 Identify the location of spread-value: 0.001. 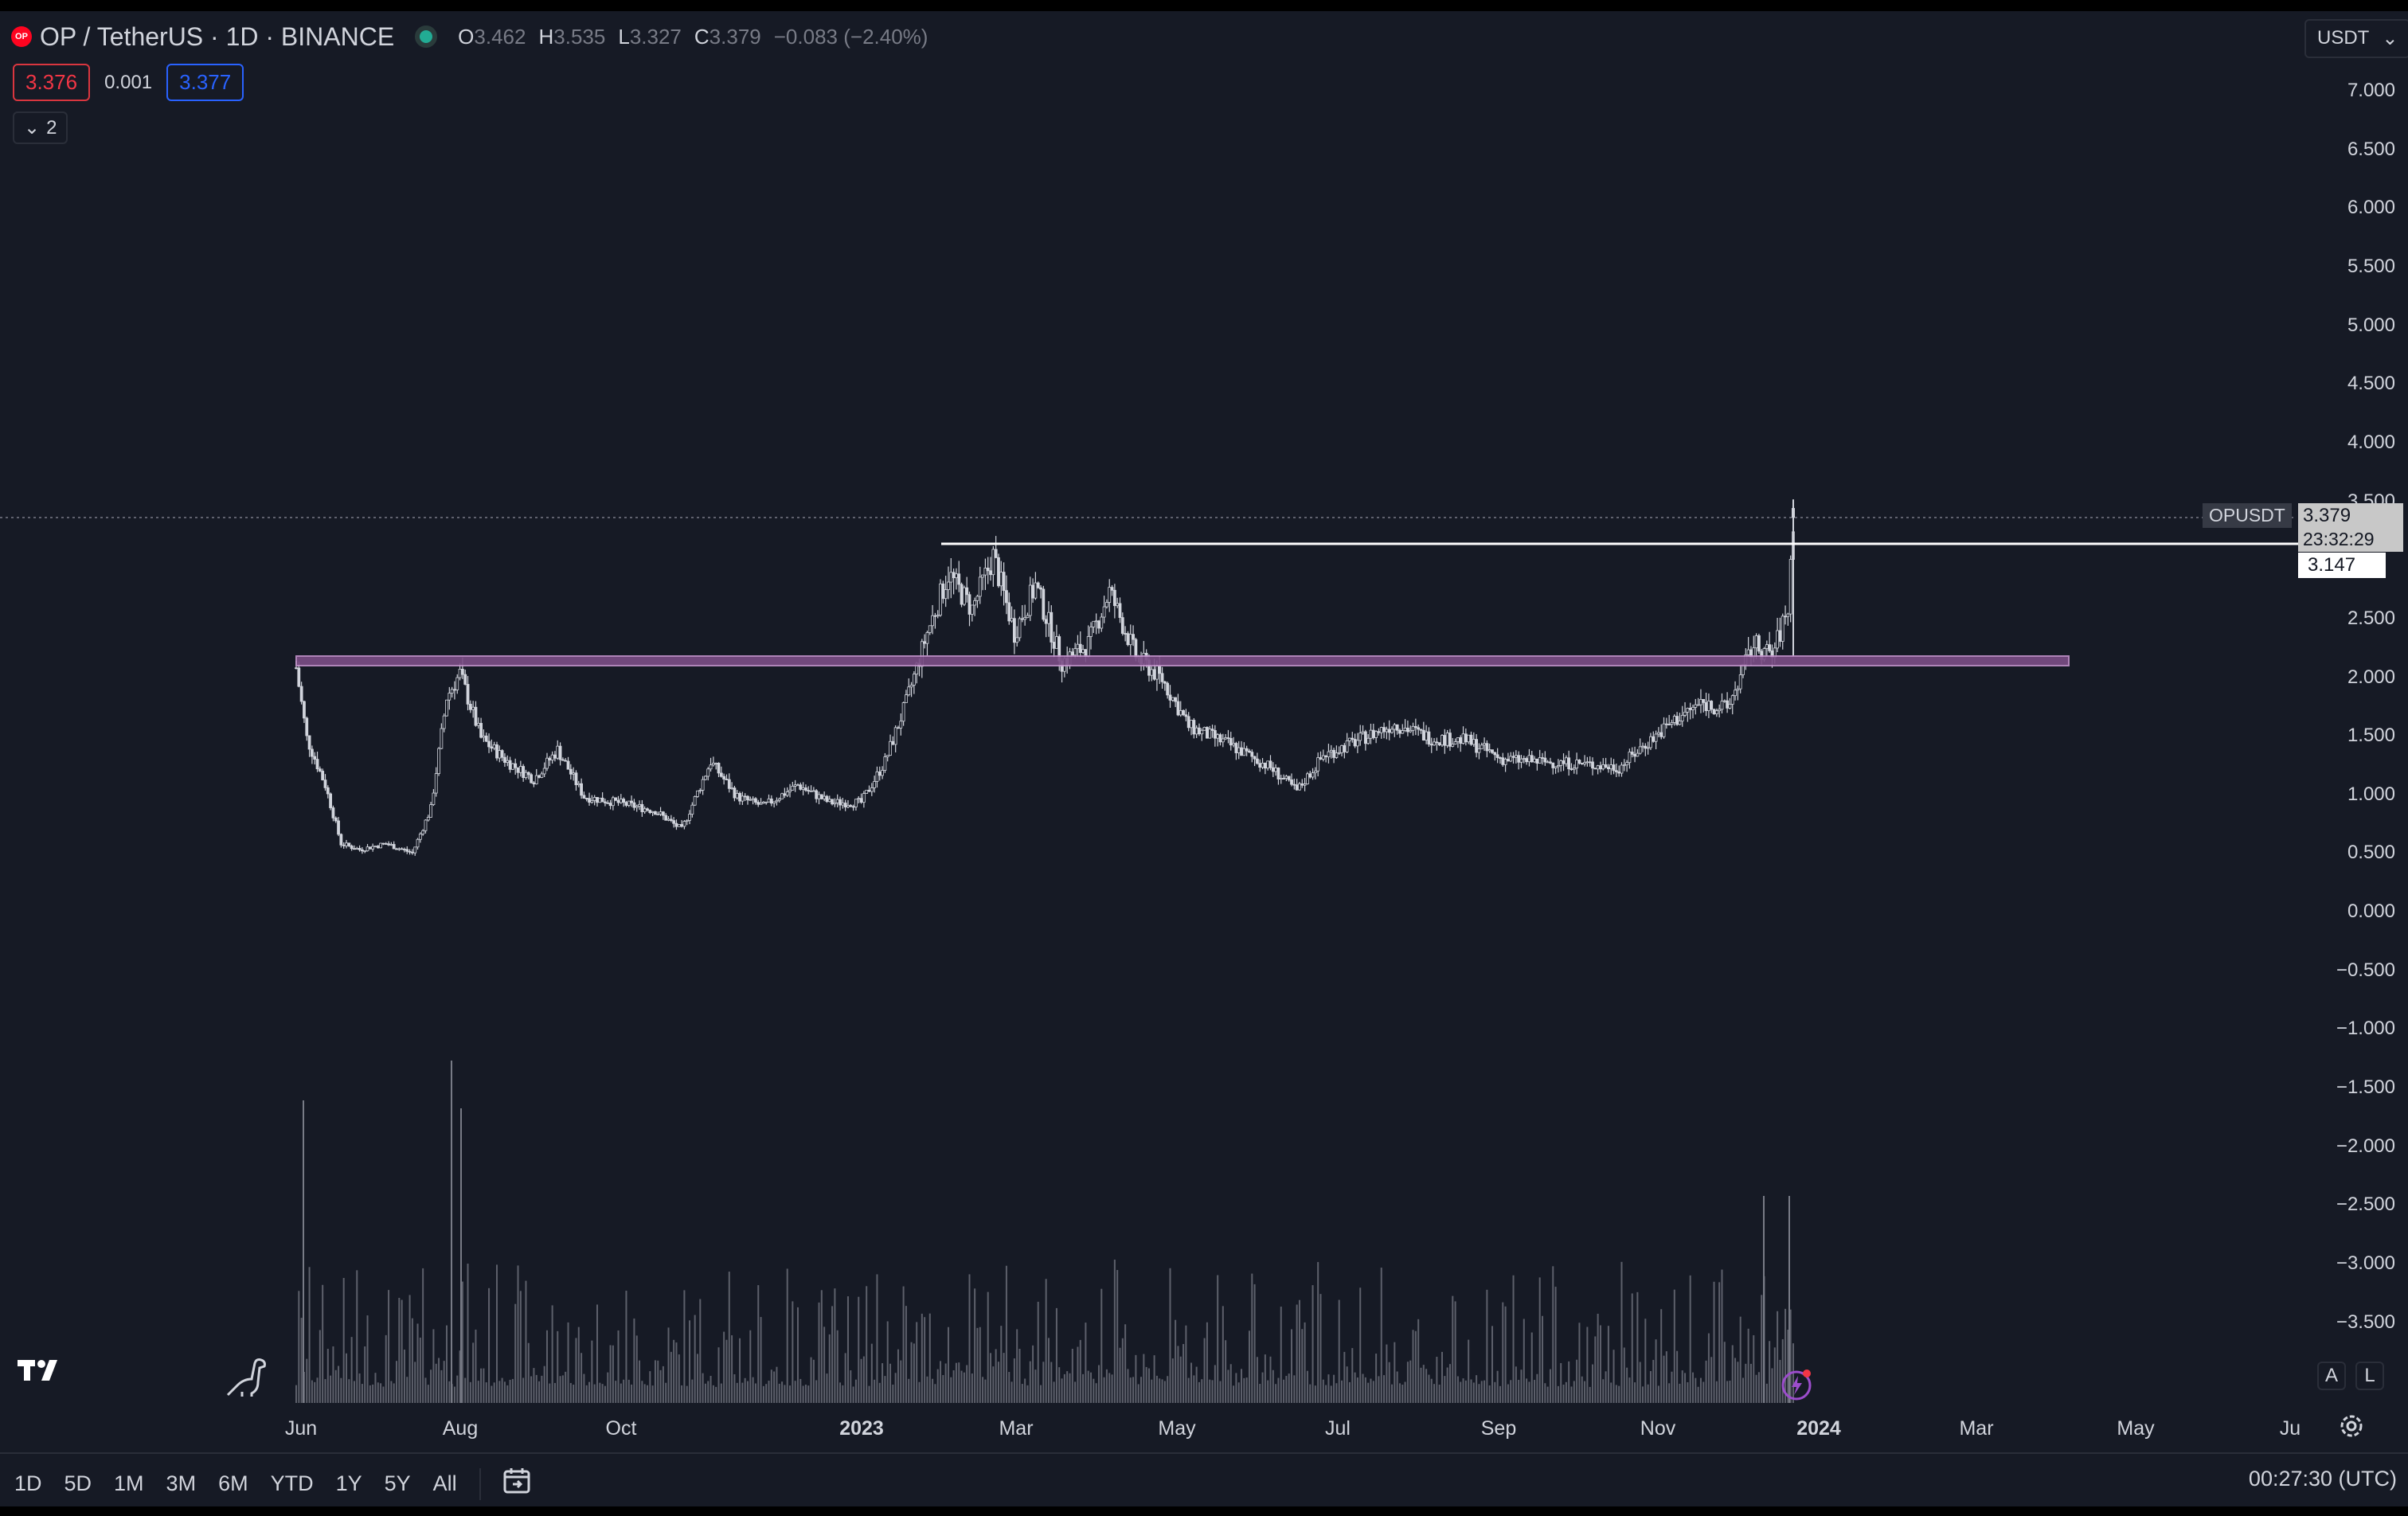
(128, 82).